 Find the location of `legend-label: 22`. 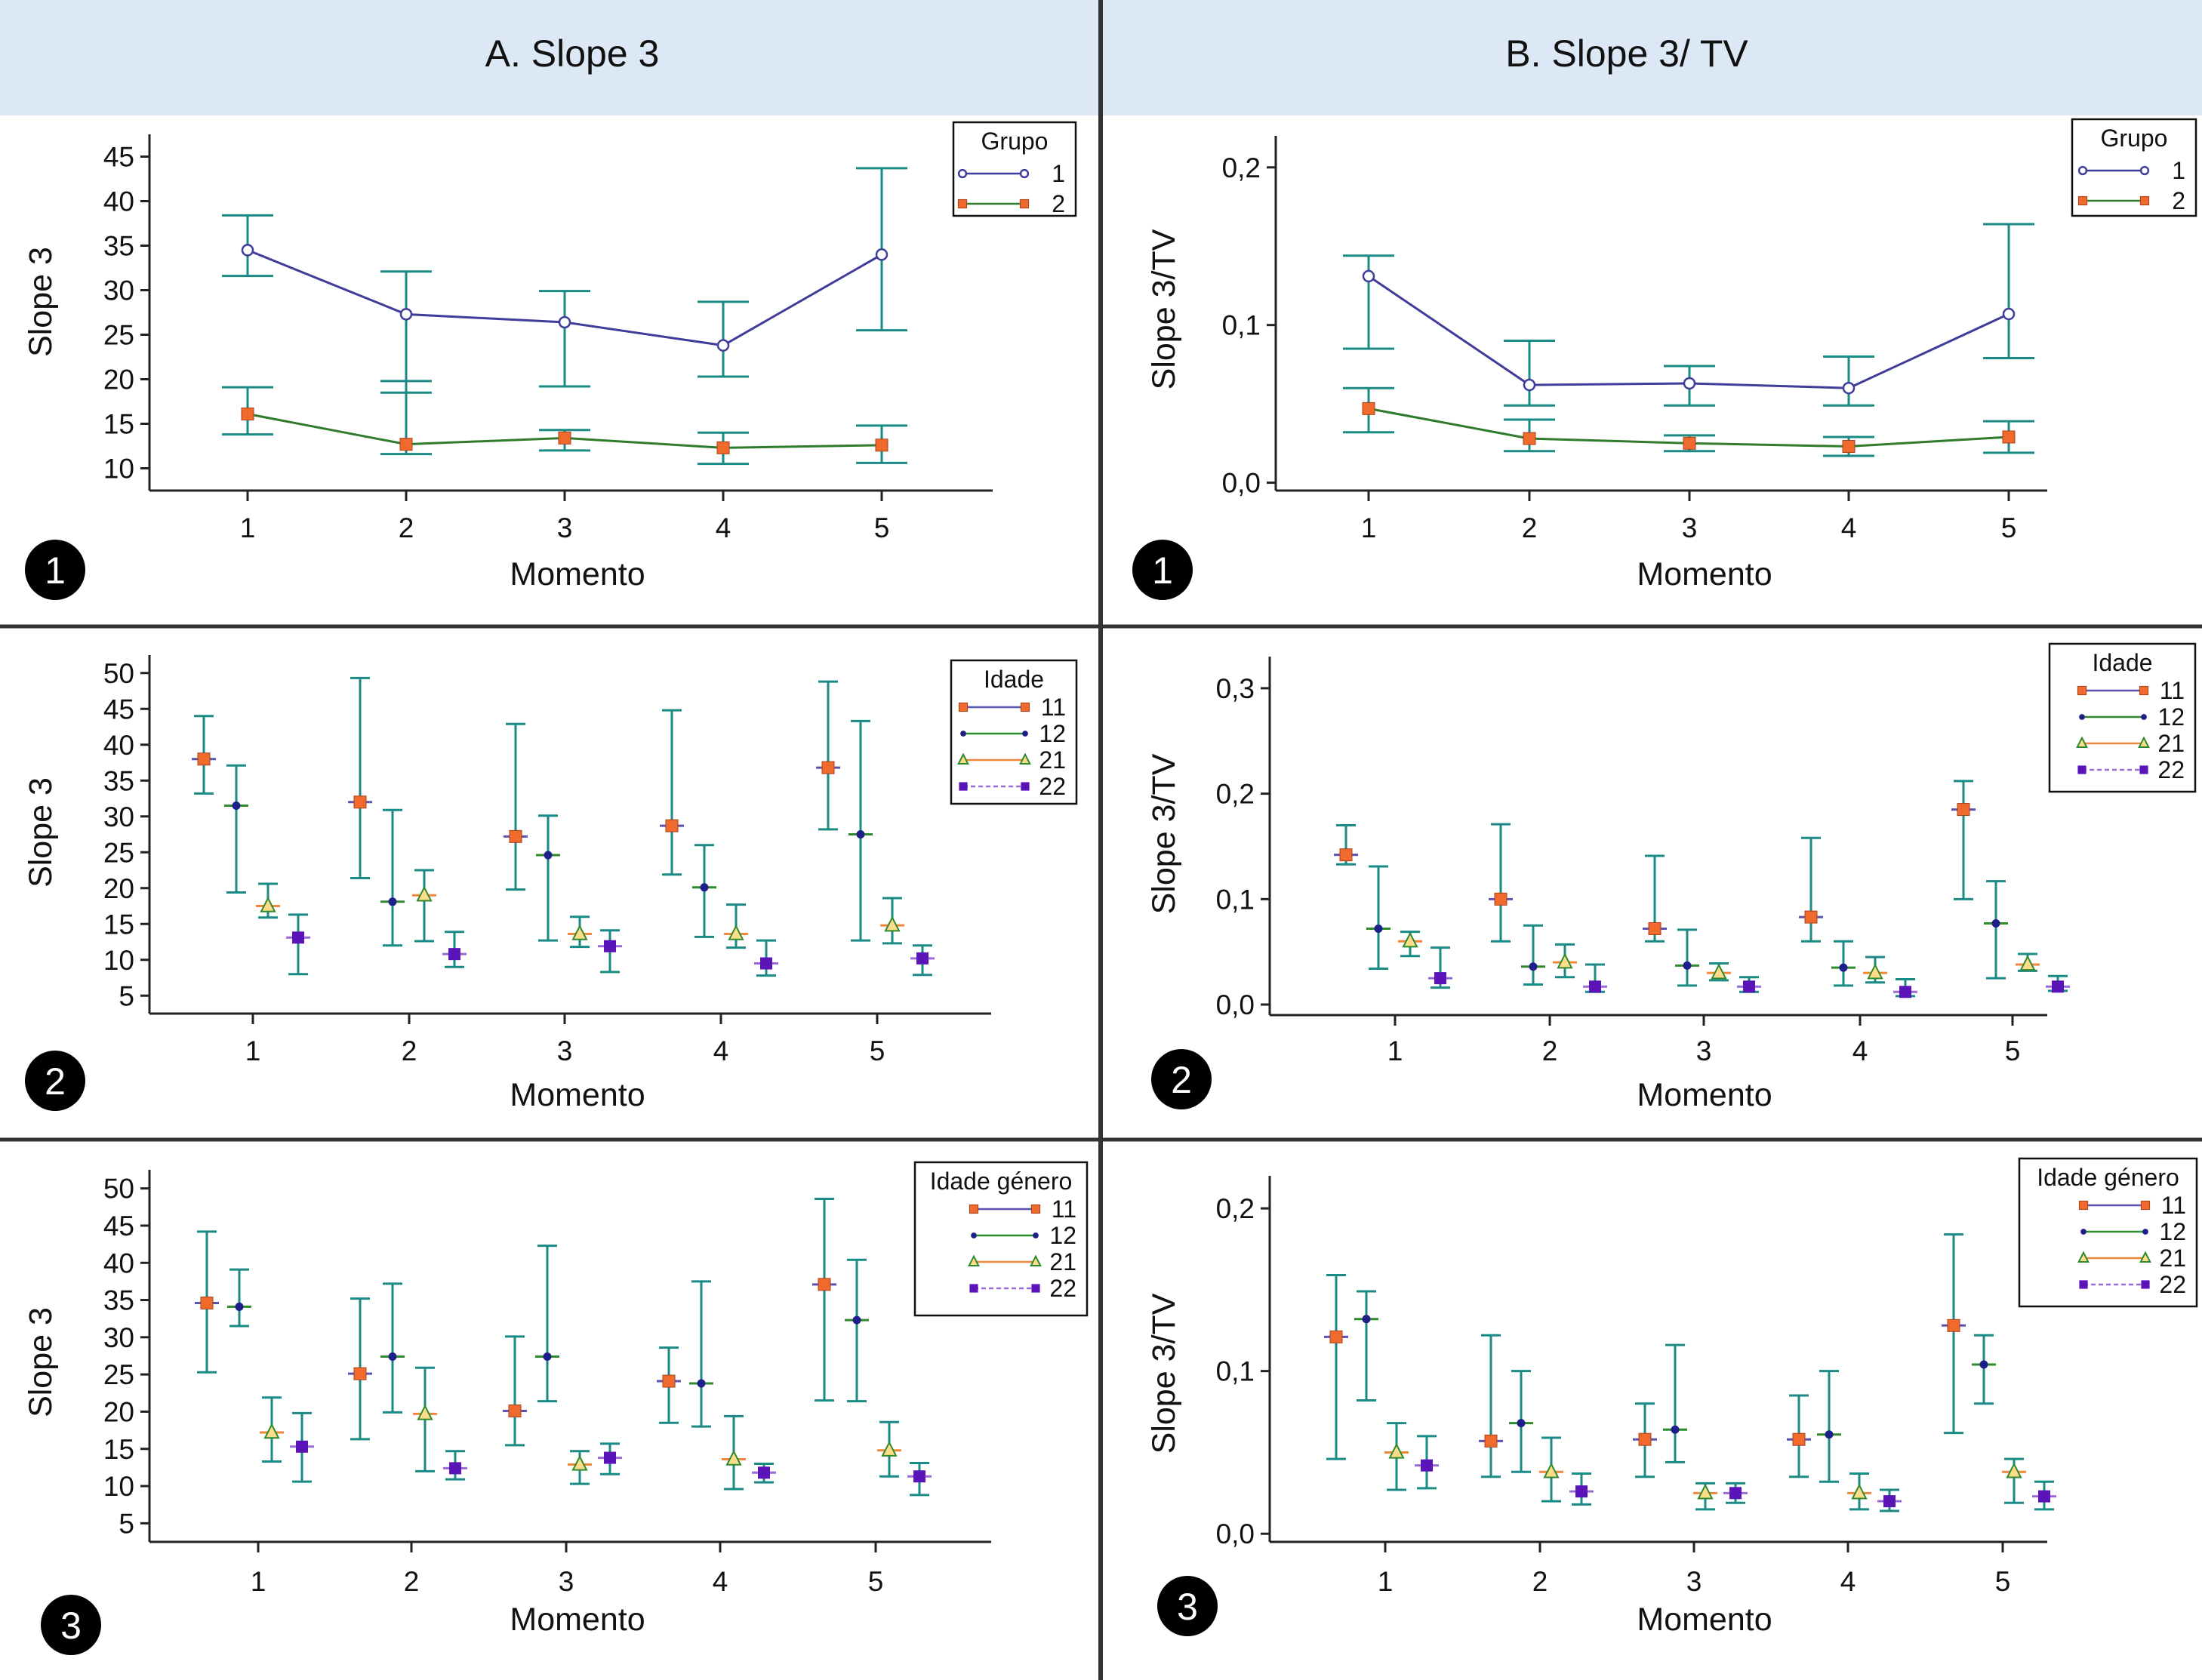

legend-label: 22 is located at coordinates (1052, 786).